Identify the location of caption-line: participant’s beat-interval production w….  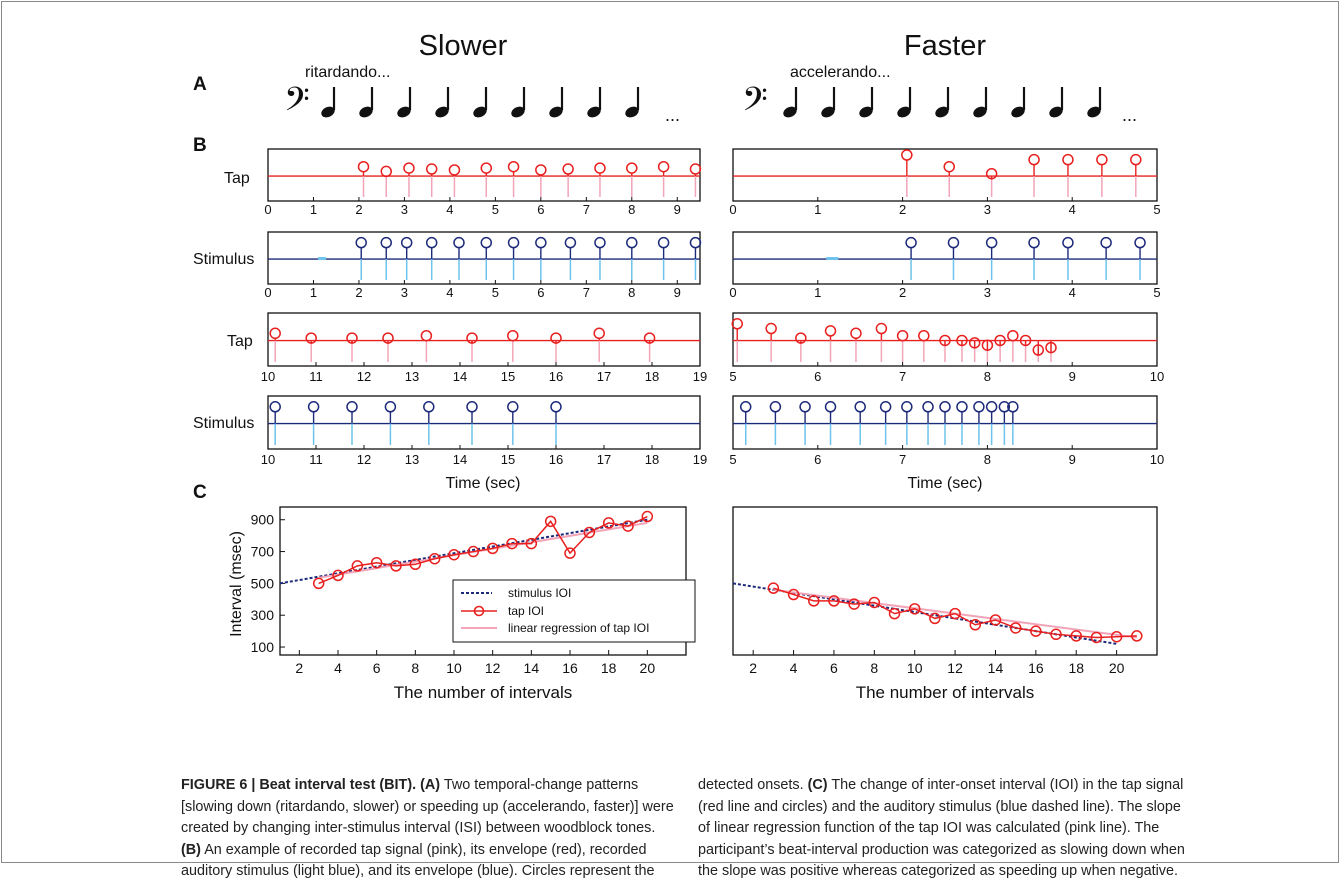
(998, 851).